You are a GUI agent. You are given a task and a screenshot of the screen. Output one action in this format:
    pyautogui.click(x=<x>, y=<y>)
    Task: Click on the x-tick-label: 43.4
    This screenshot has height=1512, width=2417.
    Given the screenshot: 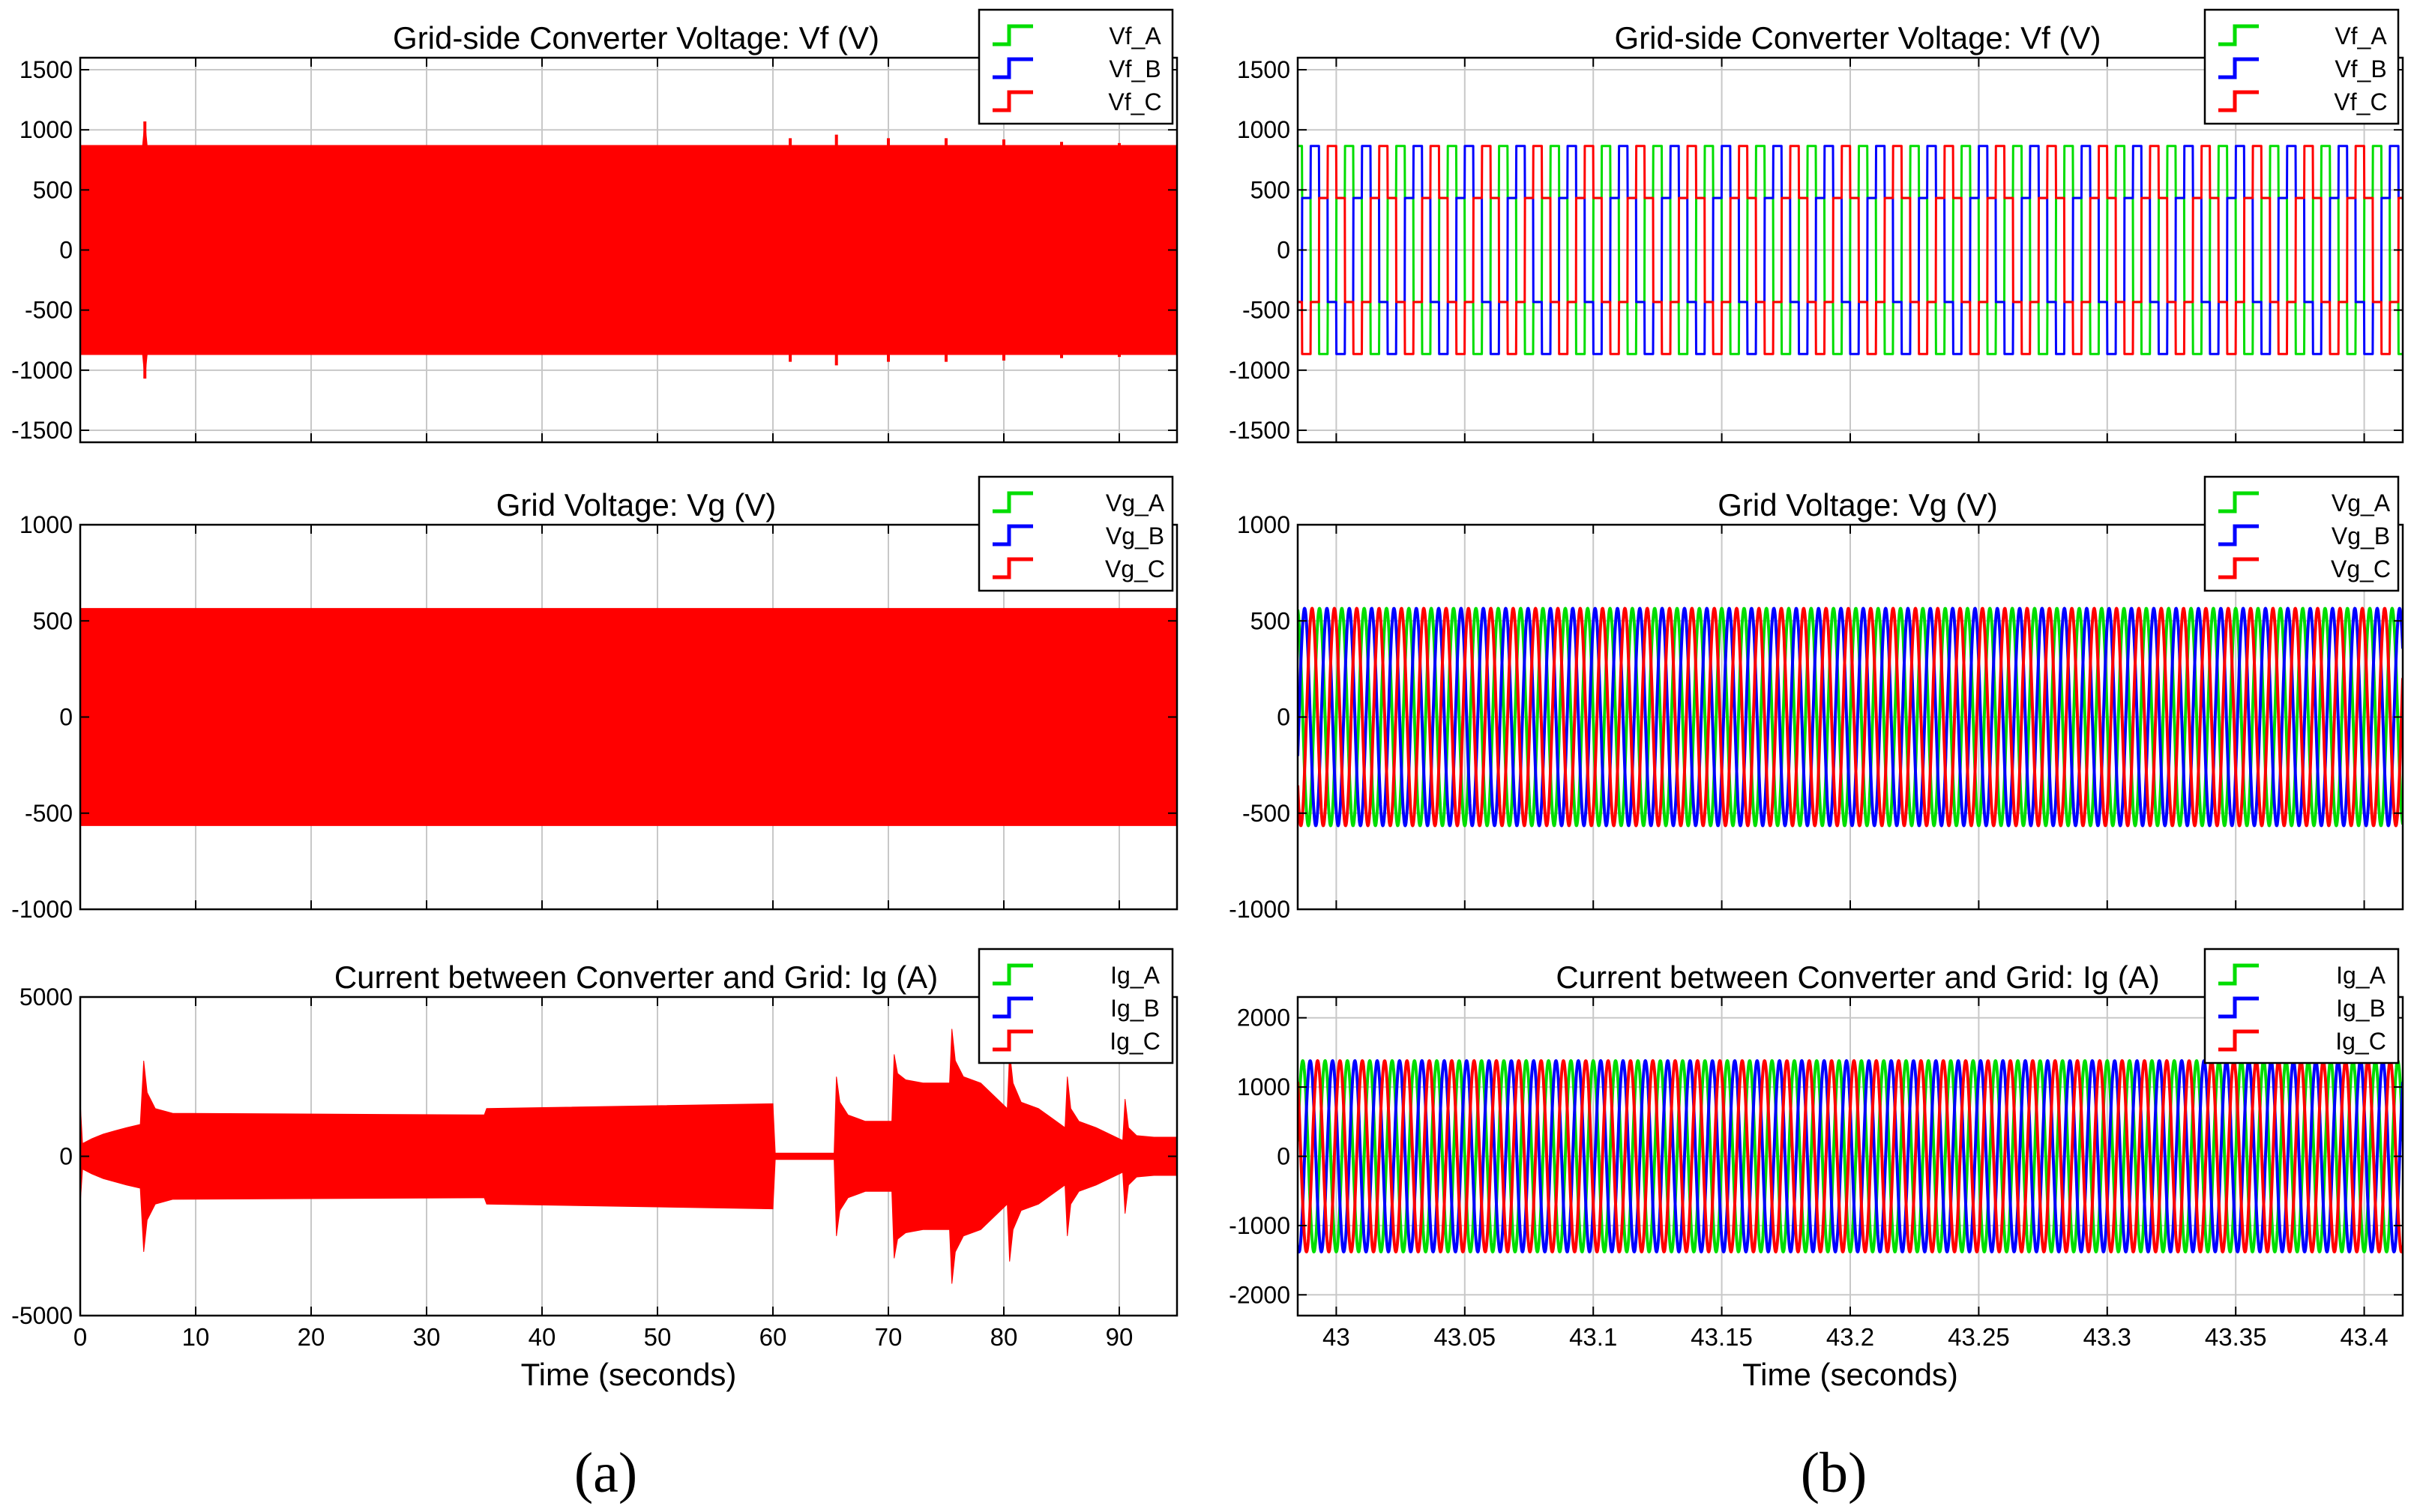 What is the action you would take?
    pyautogui.click(x=2364, y=1337)
    